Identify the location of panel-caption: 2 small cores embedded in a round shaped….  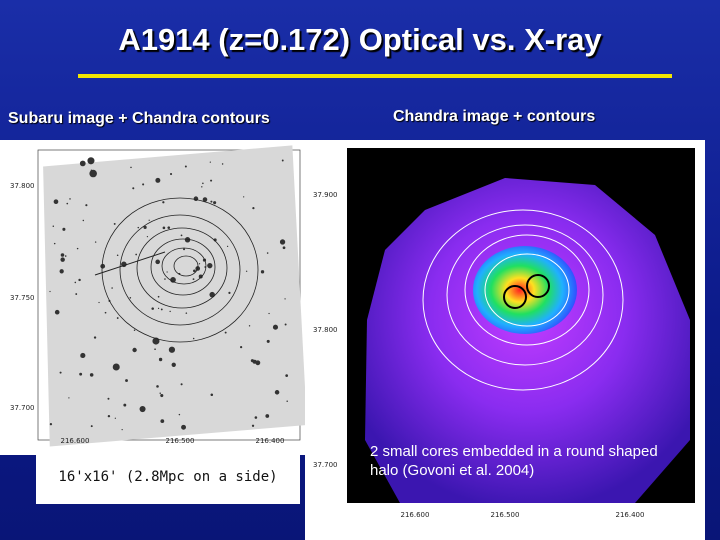
(514, 461).